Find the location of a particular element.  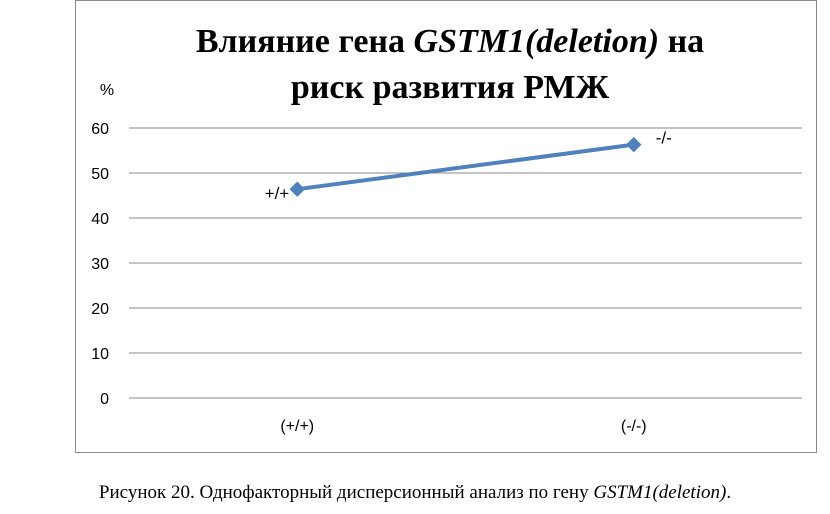

chart-title-line-2: риск развития РМЖ is located at coordinates (450, 87).